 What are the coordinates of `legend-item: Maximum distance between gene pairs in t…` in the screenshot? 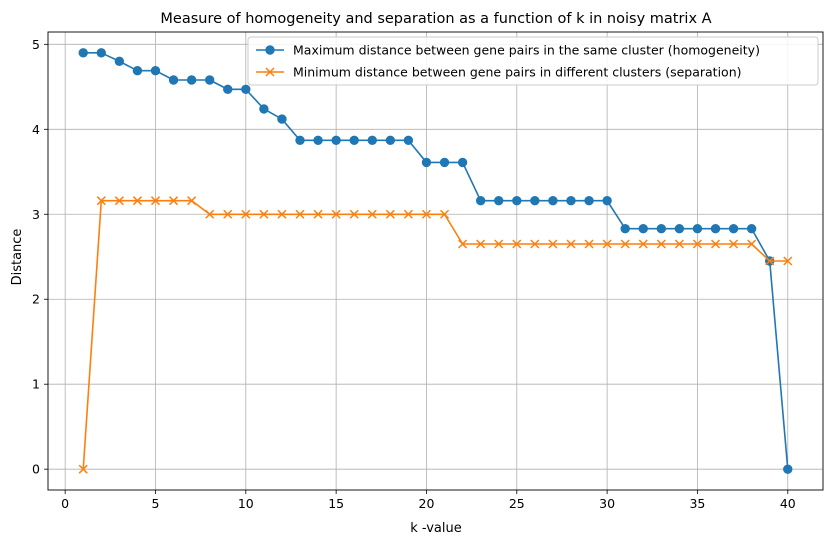 It's located at (508, 50).